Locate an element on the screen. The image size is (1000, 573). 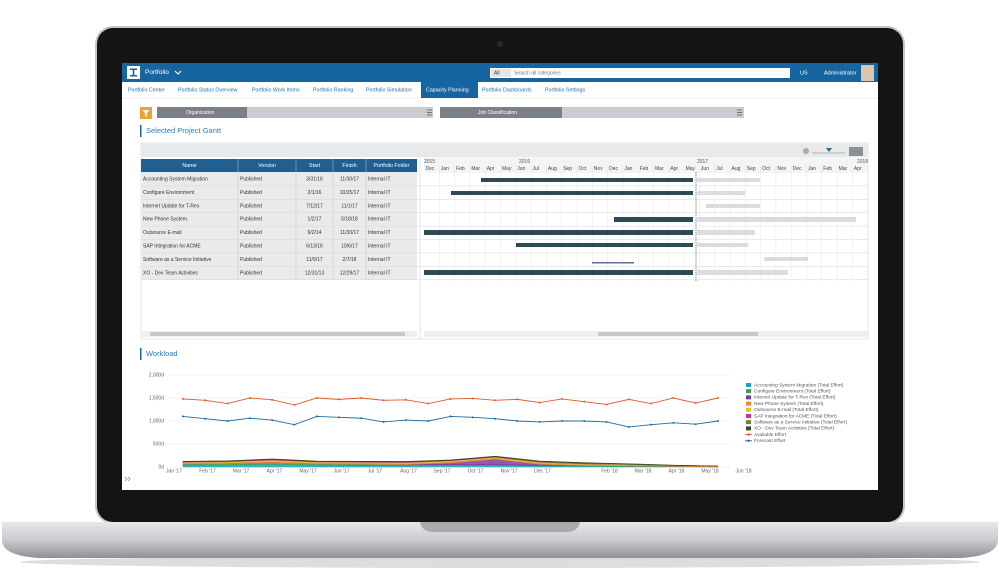
x-tick-label: Sep '17 is located at coordinates (442, 471).